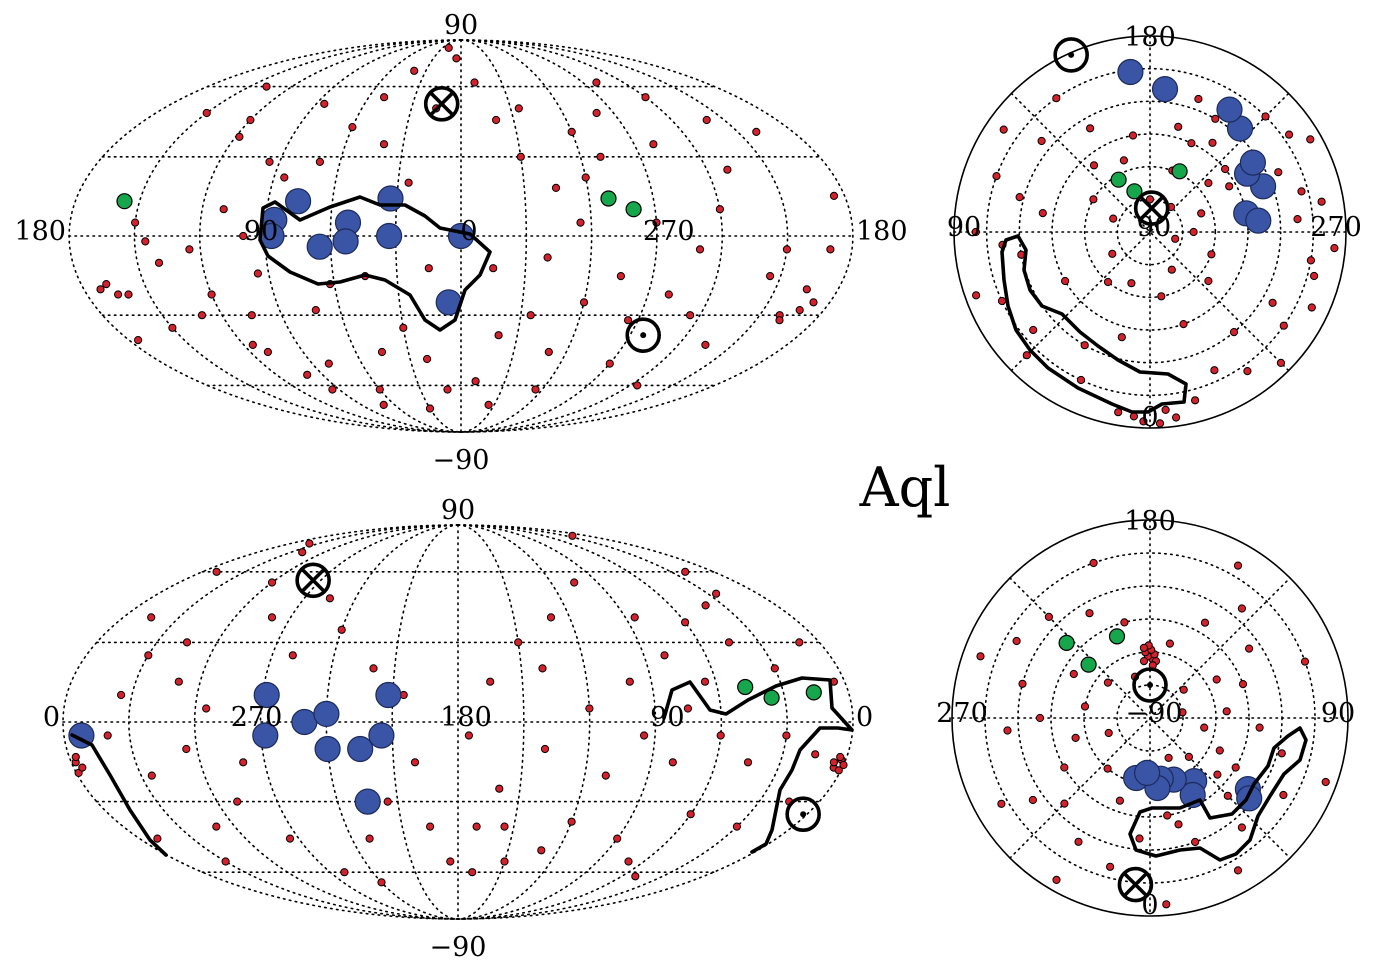 The image size is (1377, 964). What do you see at coordinates (1336, 227) in the screenshot?
I see `tick-label-right: 270` at bounding box center [1336, 227].